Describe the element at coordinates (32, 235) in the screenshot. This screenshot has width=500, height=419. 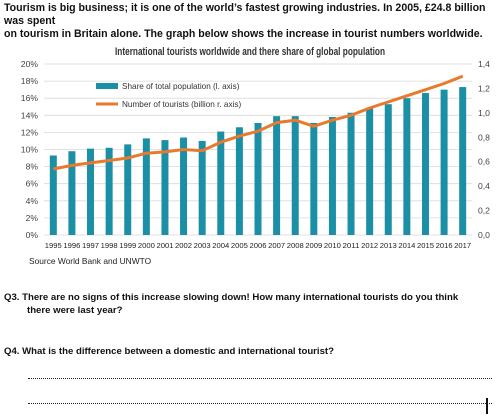
I see `left-tick-label: 0%` at that location.